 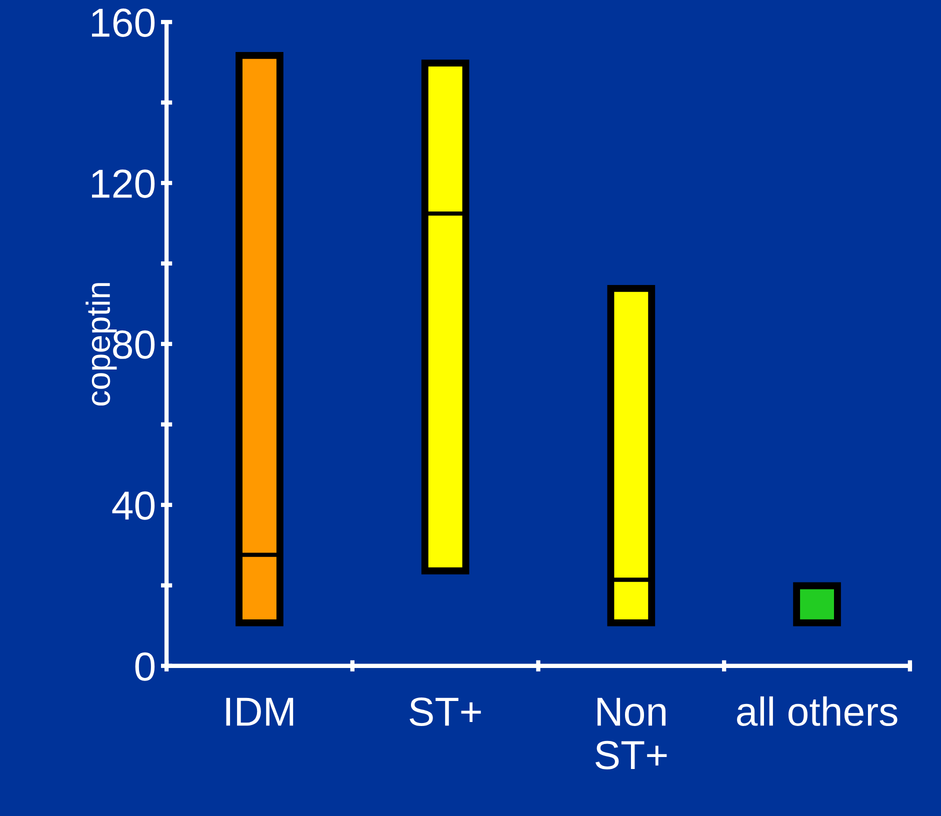 I want to click on y-tick-label: 0, so click(x=145, y=666).